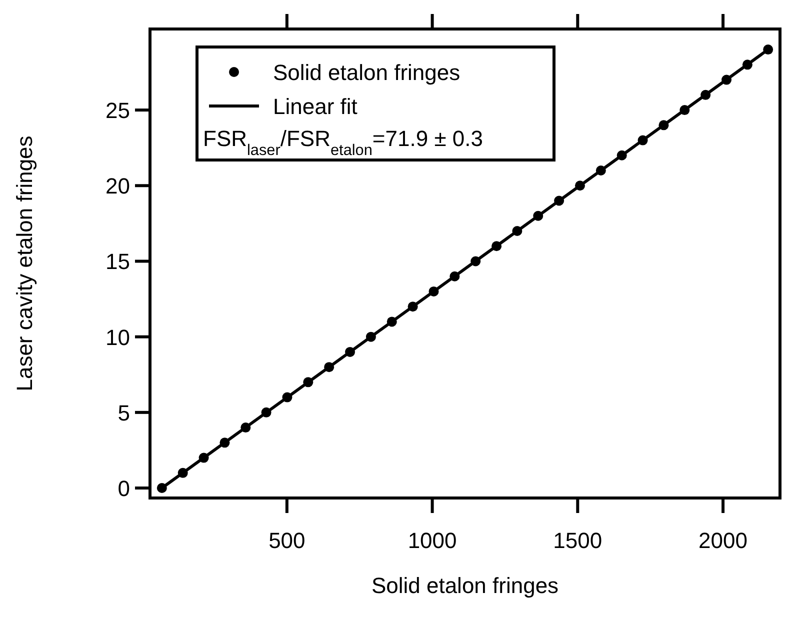  Describe the element at coordinates (118, 261) in the screenshot. I see `y-tick-label: 15` at that location.